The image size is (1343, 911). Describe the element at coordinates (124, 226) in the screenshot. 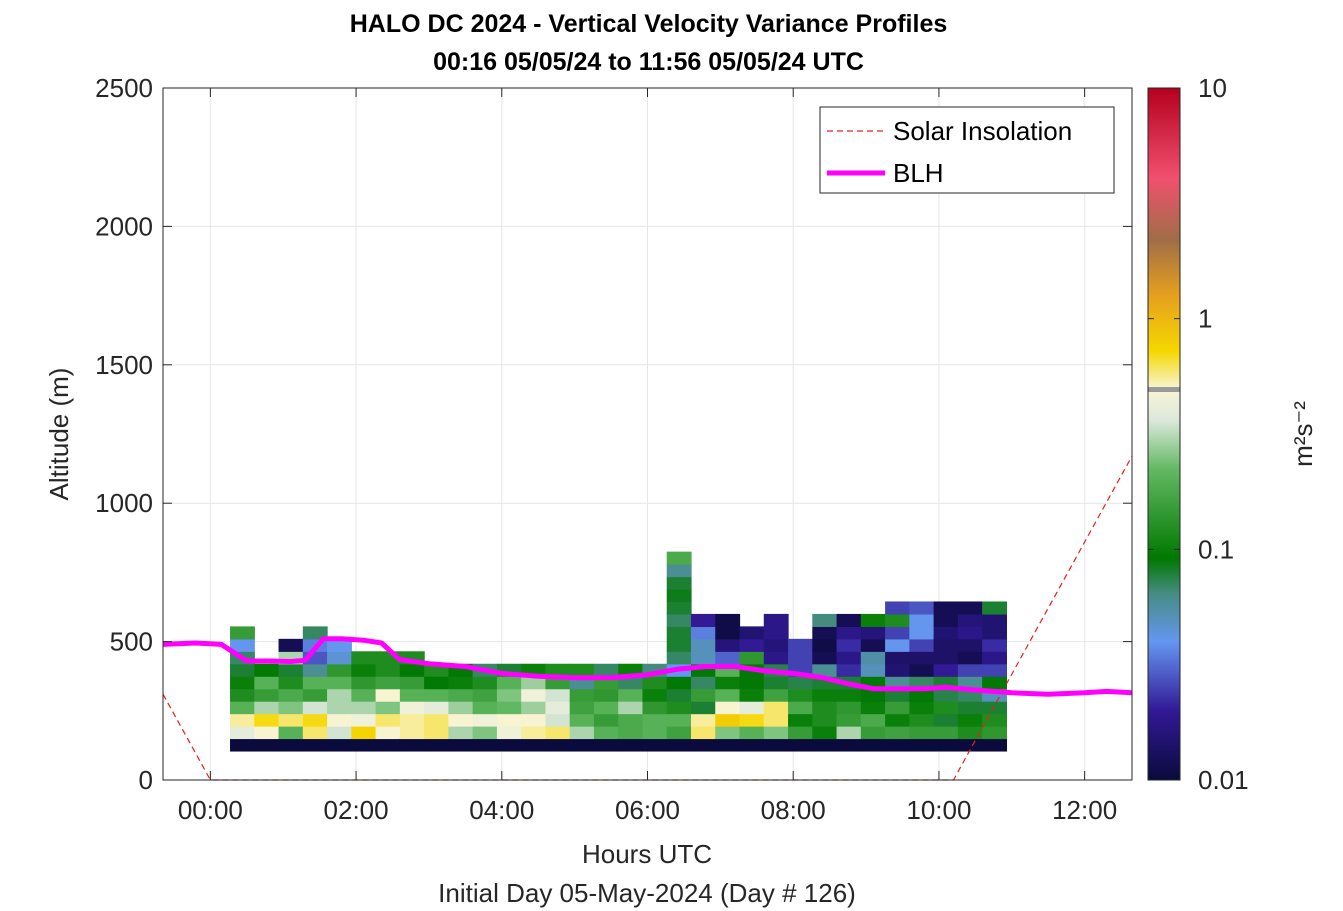

I see `y-tick-label: 2000` at that location.